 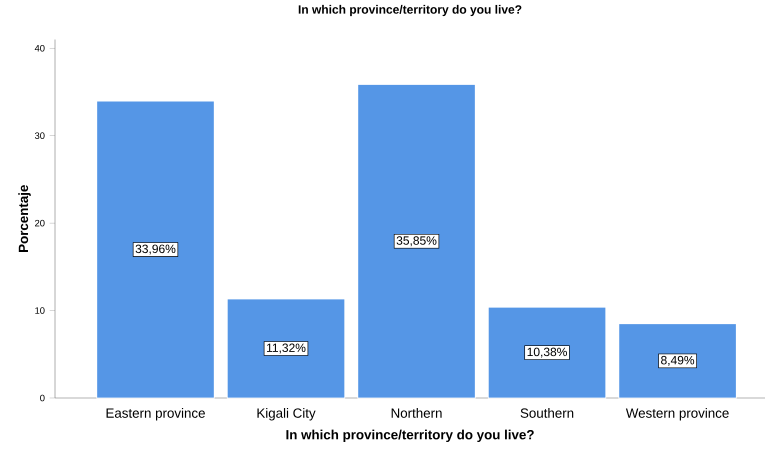 What do you see at coordinates (40, 223) in the screenshot?
I see `y-tick-label: 20` at bounding box center [40, 223].